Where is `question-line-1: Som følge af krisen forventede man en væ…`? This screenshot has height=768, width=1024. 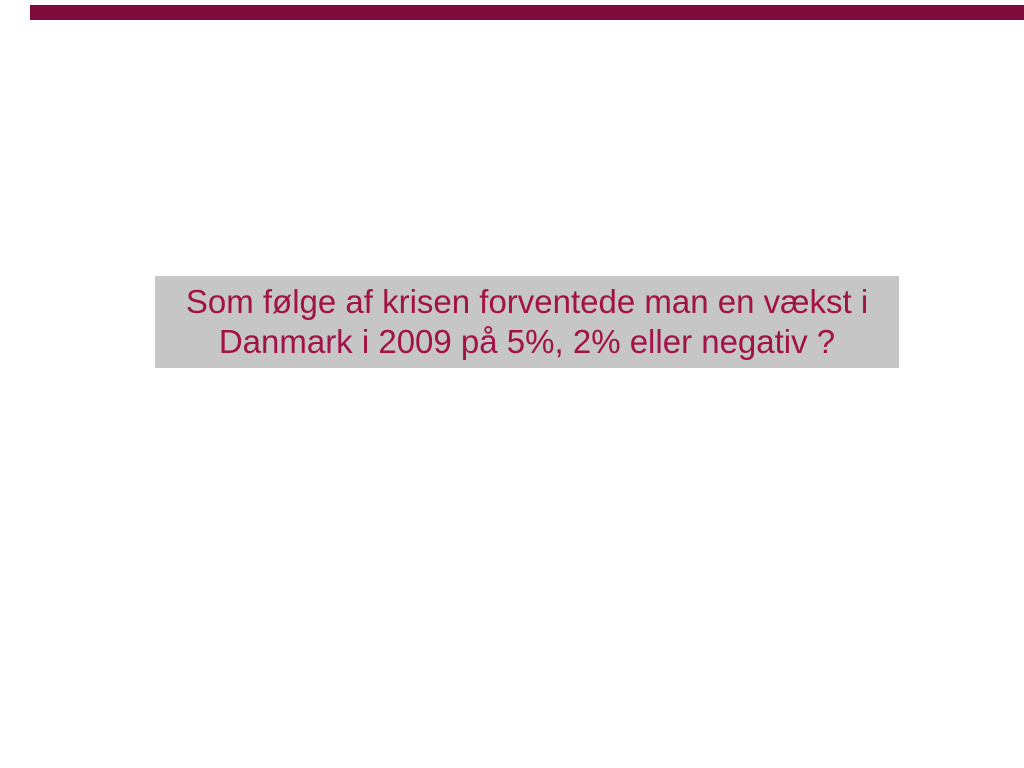
question-line-1: Som følge af krisen forventede man en væ… is located at coordinates (527, 301).